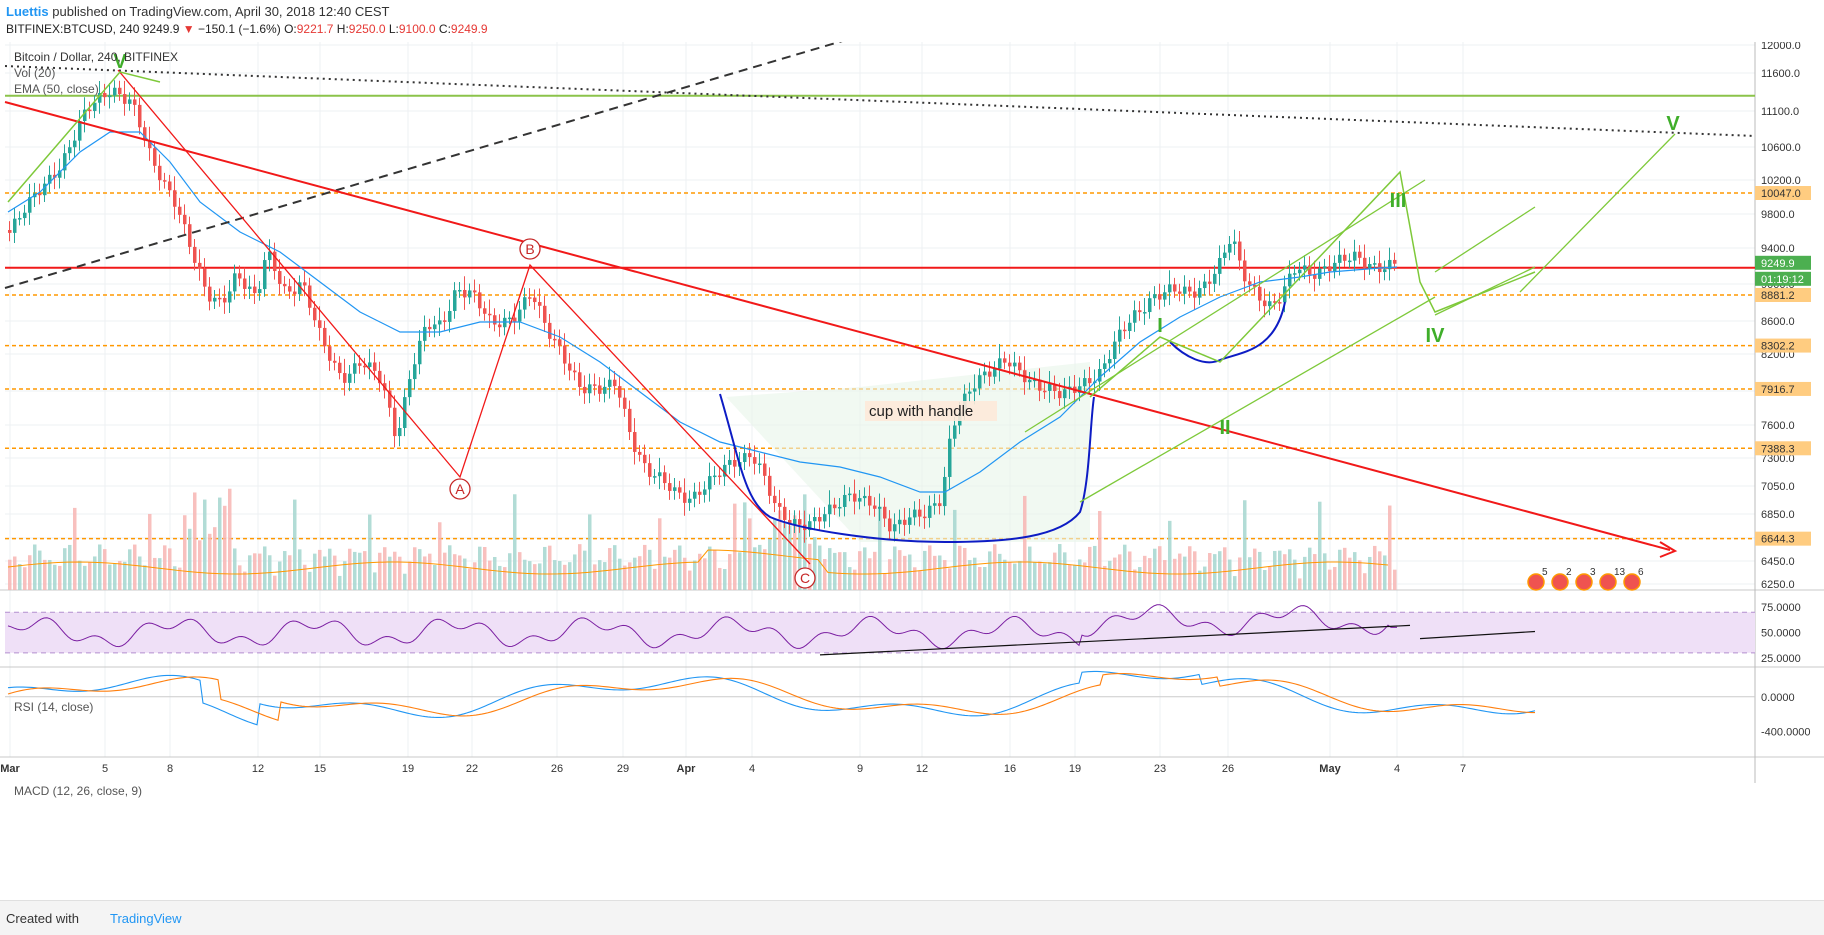 The height and width of the screenshot is (935, 1824). What do you see at coordinates (880, 632) in the screenshot?
I see `rsi-band-fill` at bounding box center [880, 632].